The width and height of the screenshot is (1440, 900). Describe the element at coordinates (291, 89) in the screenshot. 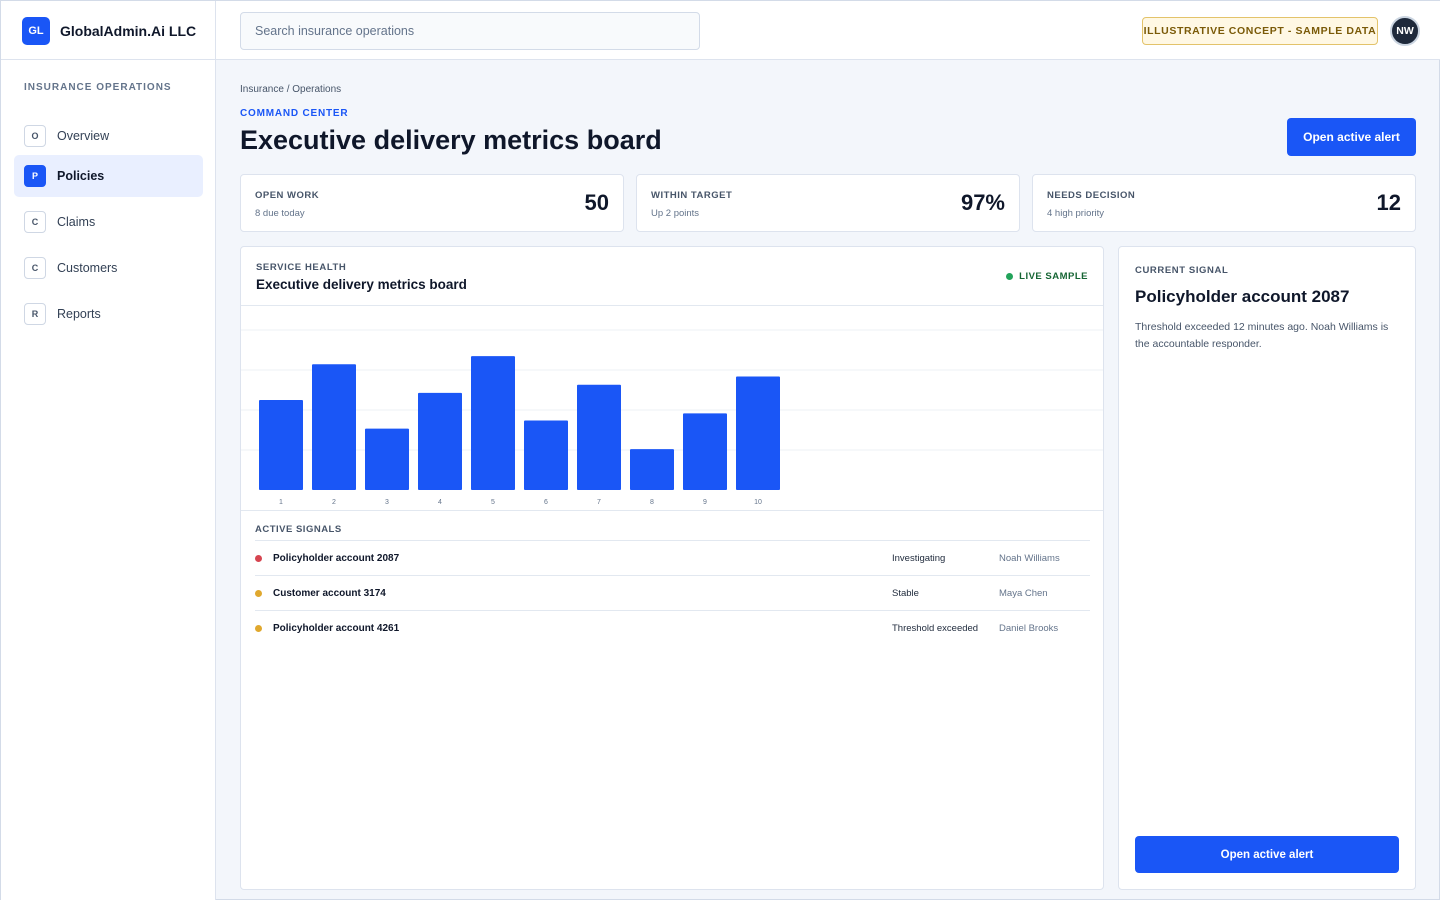

I see `breadcrumb: Insurance / Operations` at that location.